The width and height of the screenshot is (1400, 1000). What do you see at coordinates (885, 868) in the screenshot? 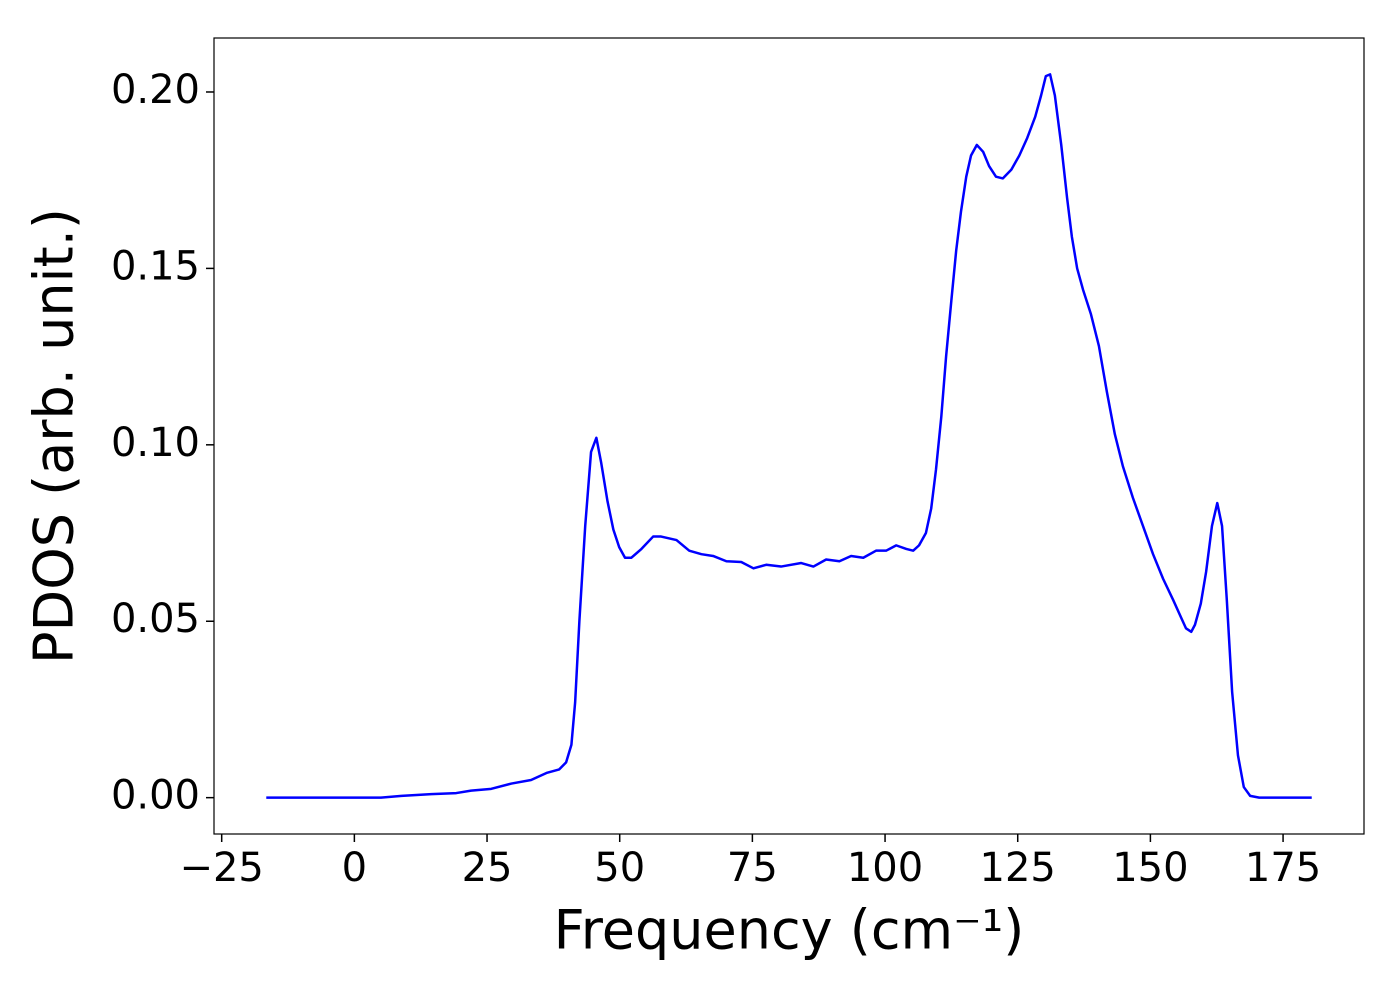
I see `x-tick-label: 100` at bounding box center [885, 868].